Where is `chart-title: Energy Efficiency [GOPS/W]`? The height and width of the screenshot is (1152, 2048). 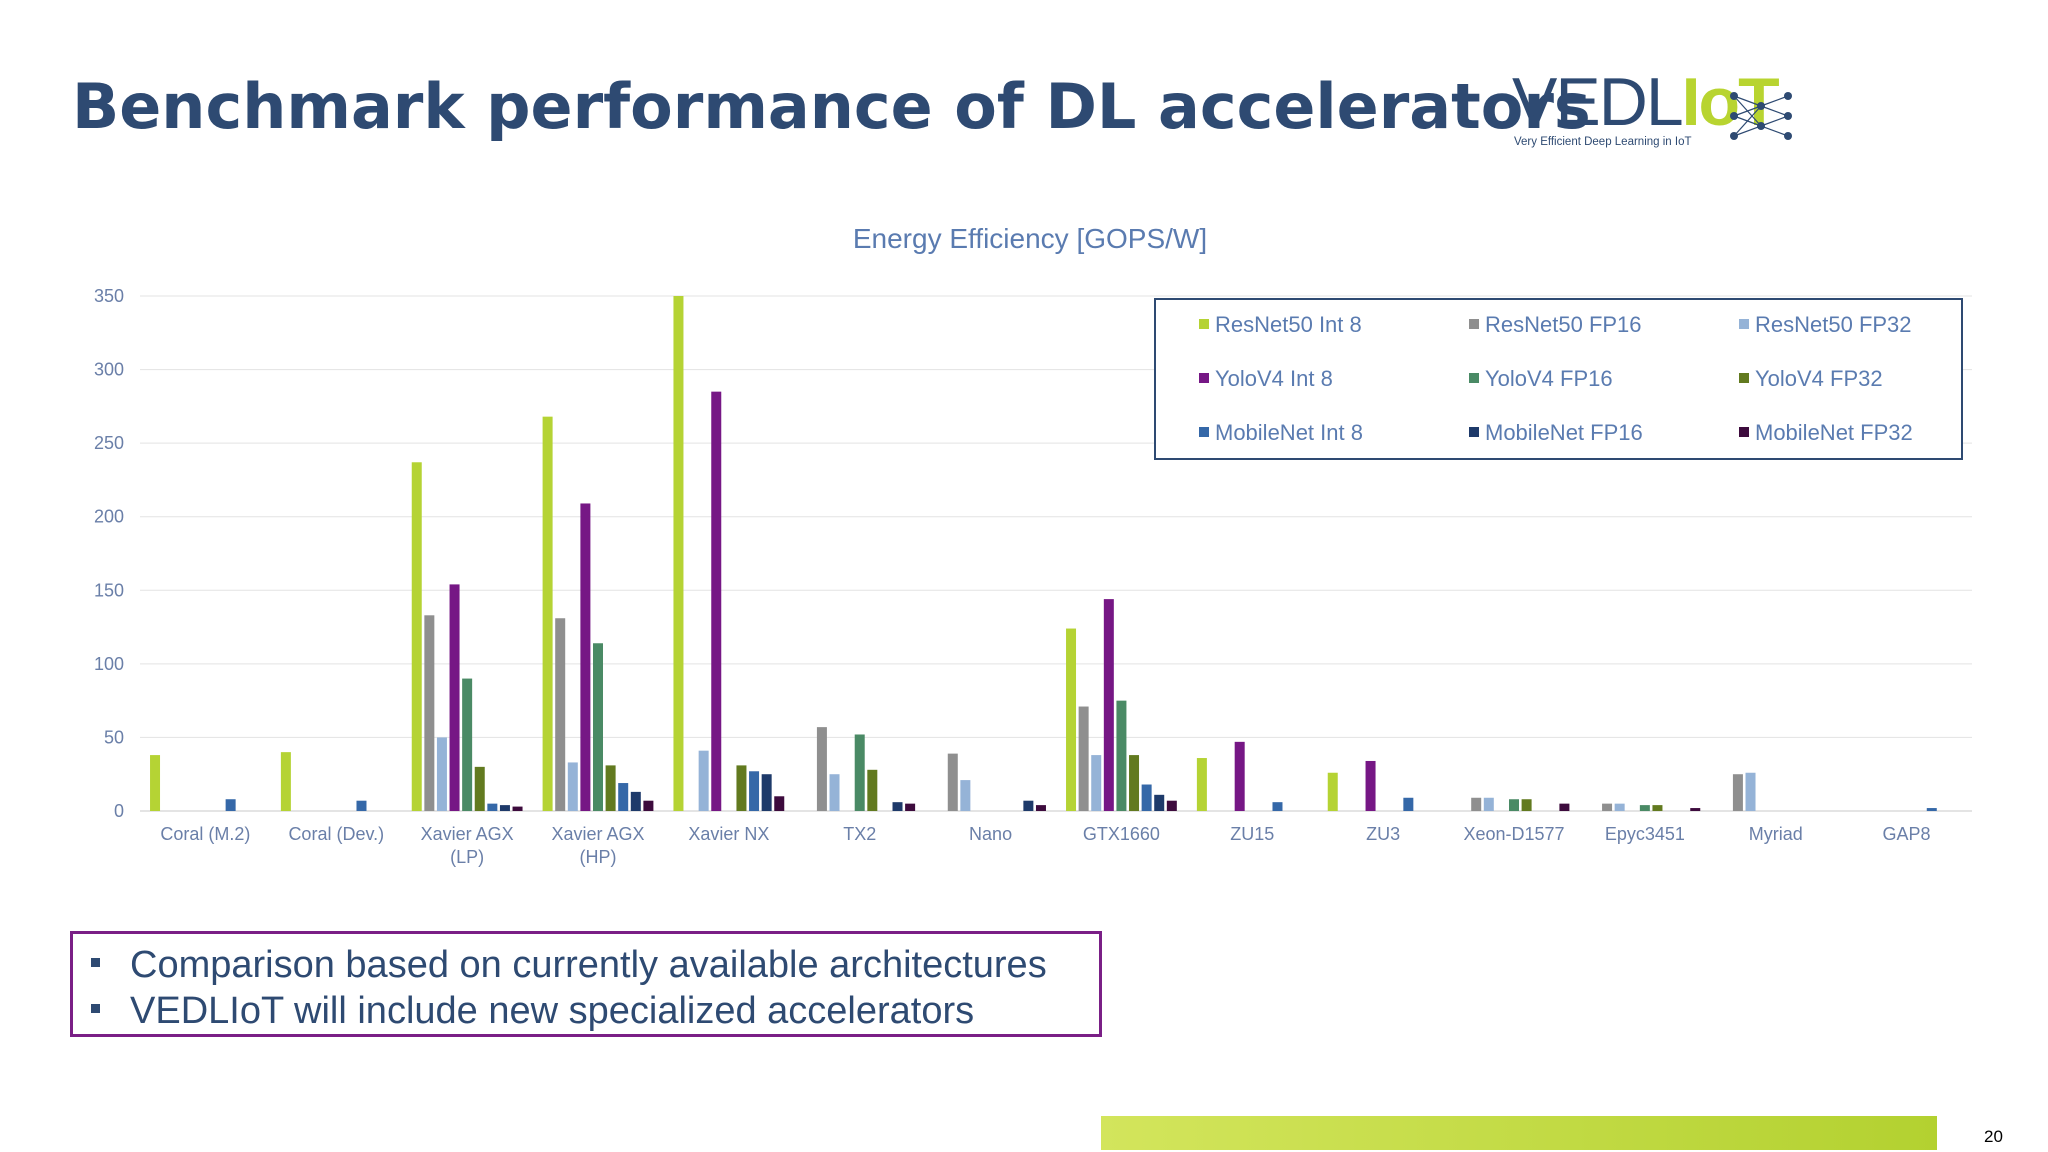 chart-title: Energy Efficiency [GOPS/W] is located at coordinates (1030, 238).